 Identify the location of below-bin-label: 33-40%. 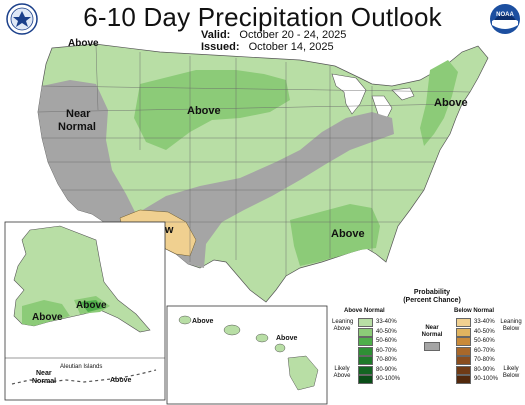
(484, 322).